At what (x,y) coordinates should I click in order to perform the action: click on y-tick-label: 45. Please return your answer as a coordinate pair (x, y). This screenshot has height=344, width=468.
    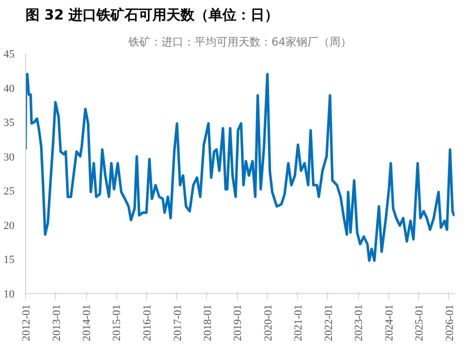
    Looking at the image, I should click on (9, 54).